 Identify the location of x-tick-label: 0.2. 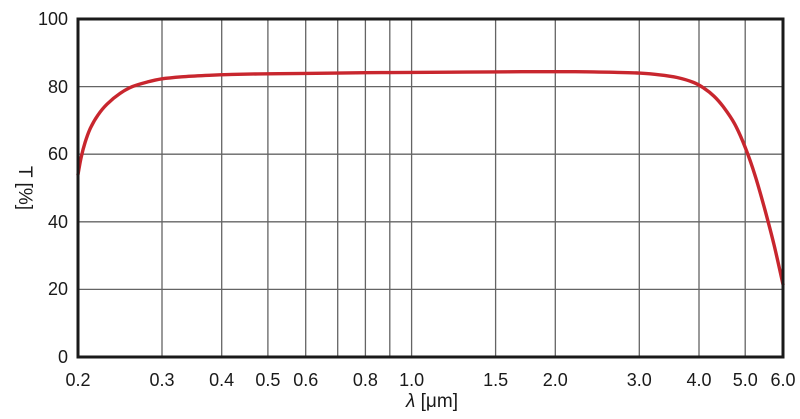
(78, 380).